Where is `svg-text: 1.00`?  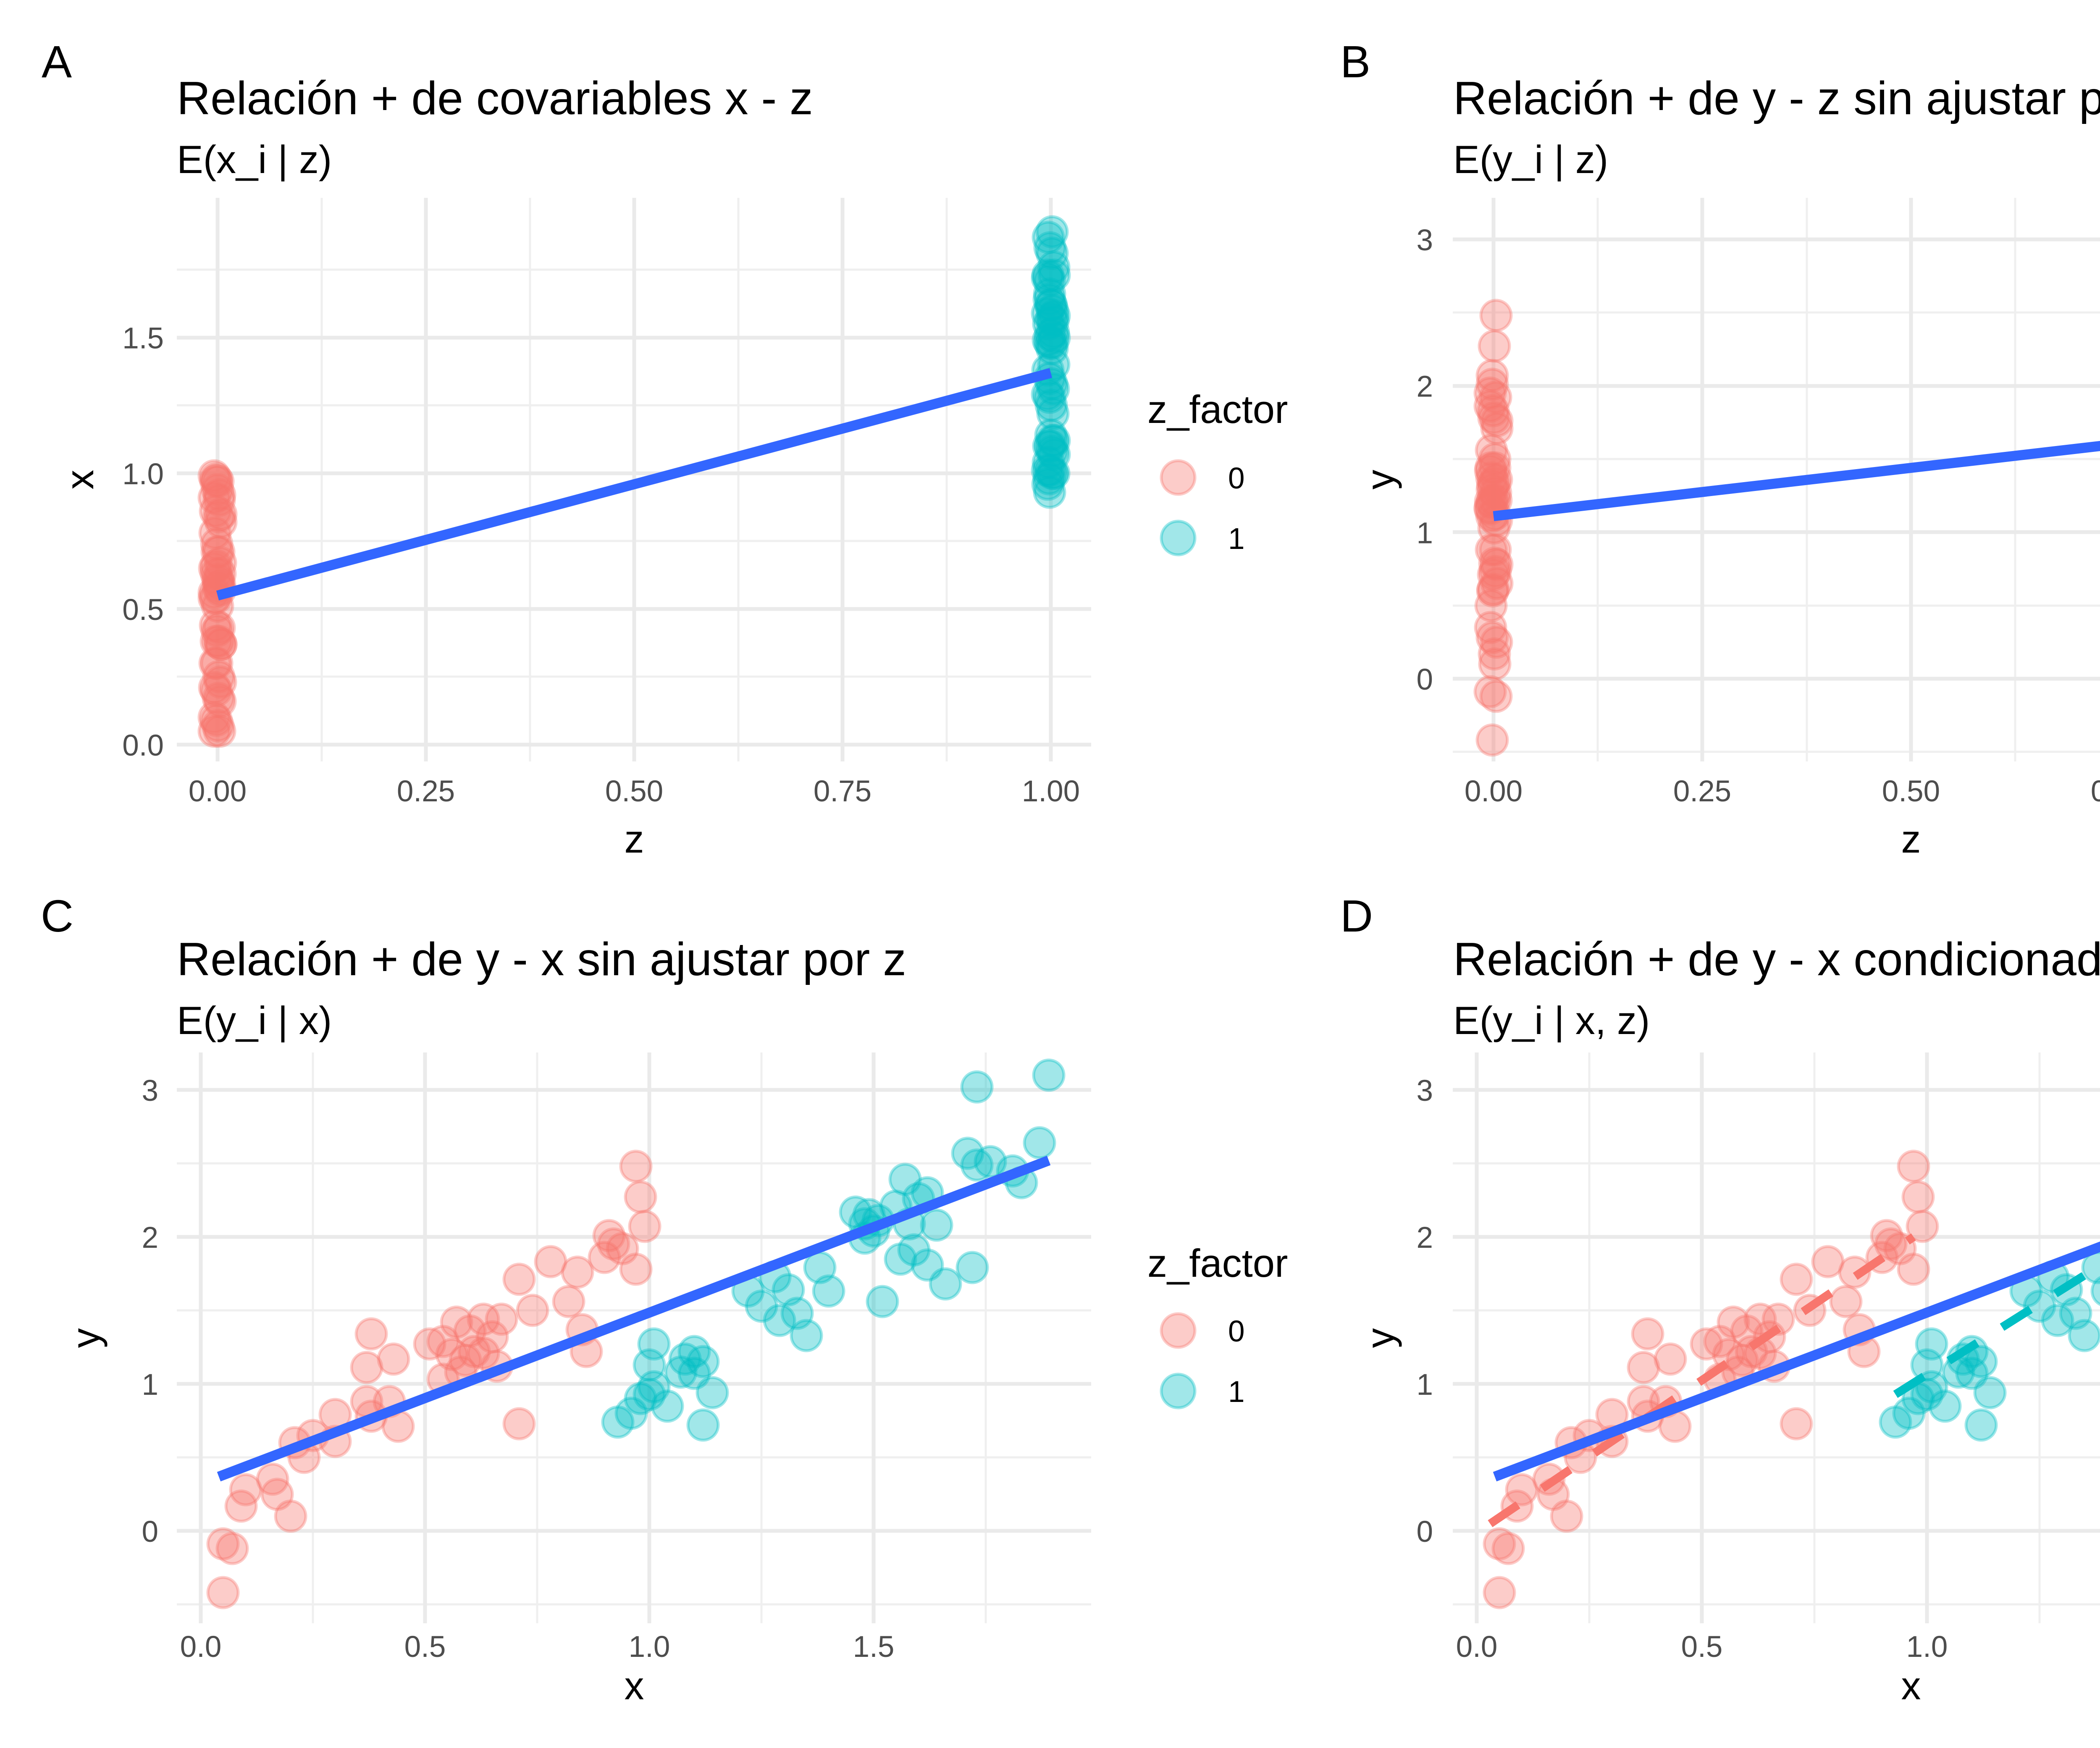
svg-text: 1.00 is located at coordinates (1051, 792).